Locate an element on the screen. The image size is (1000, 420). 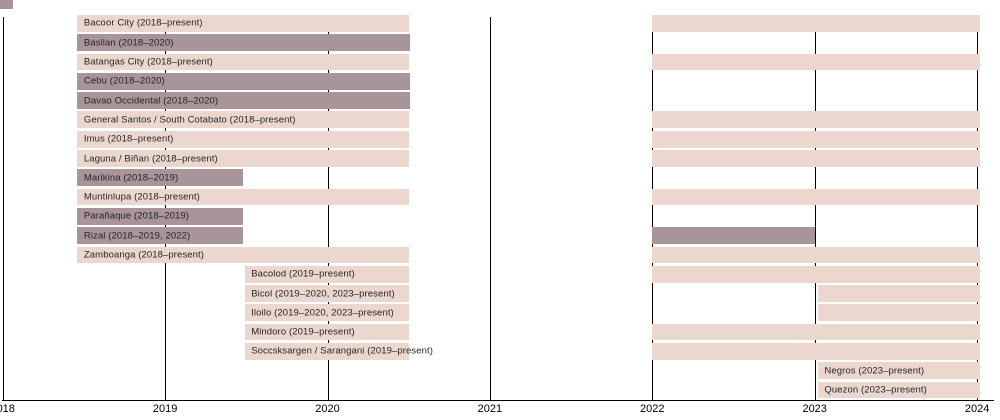
bar-label: Negros (2023–present) is located at coordinates (874, 370).